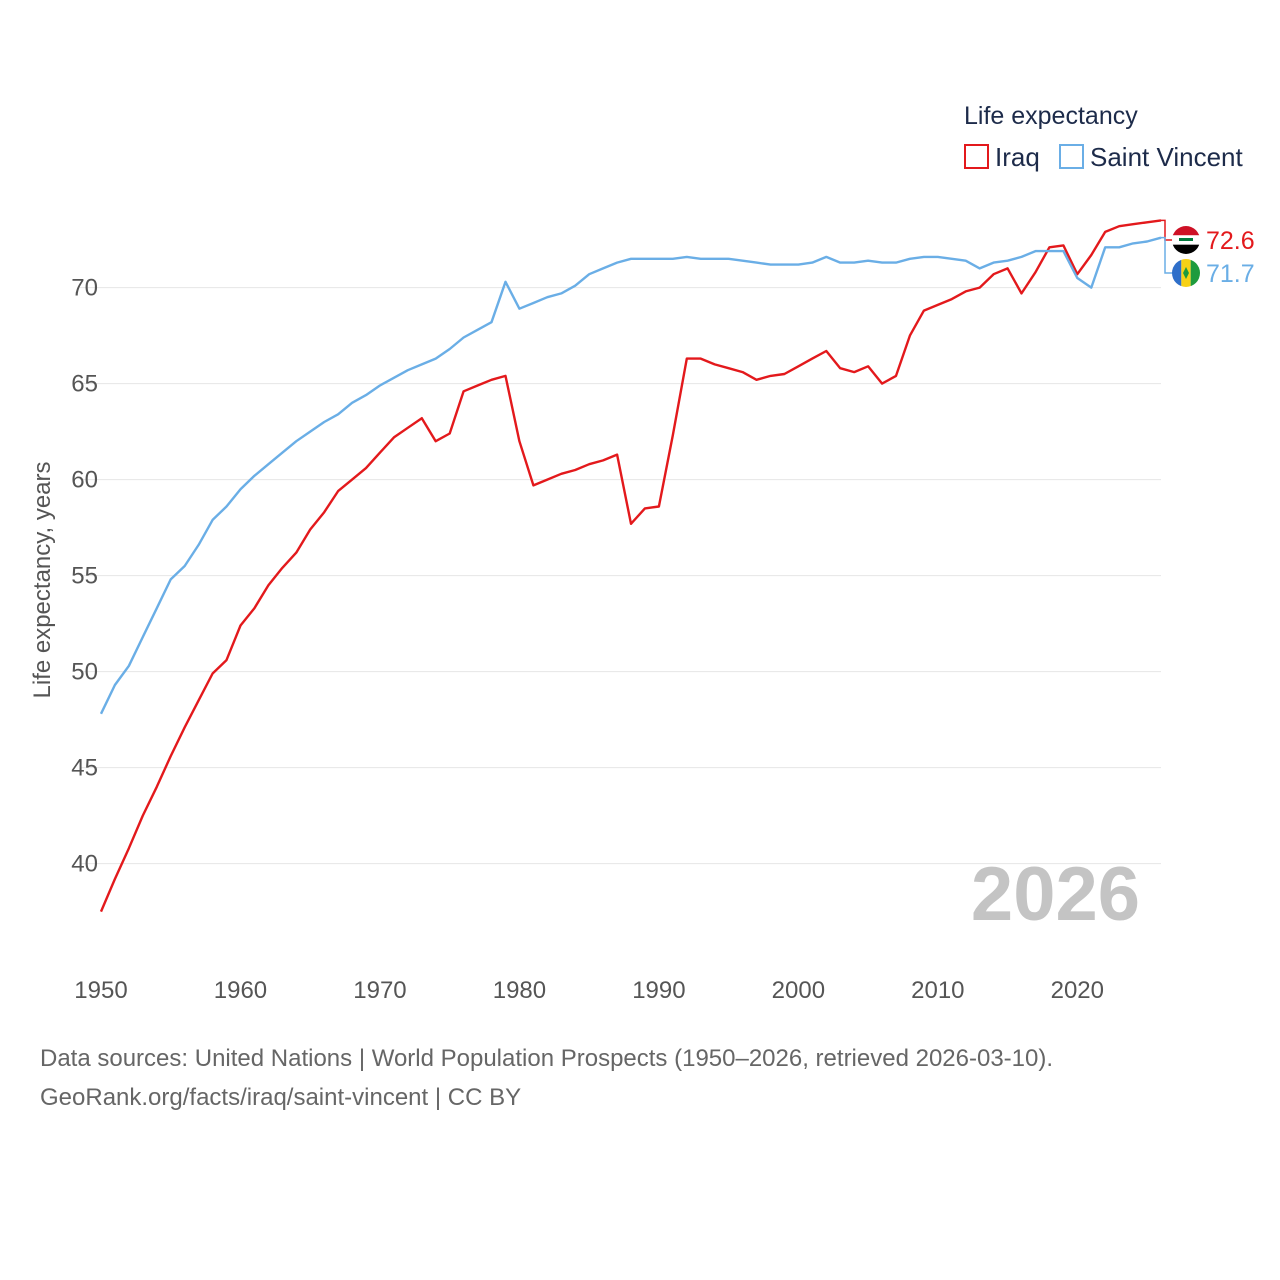  Describe the element at coordinates (937, 990) in the screenshot. I see `x-tick-label: 2010` at that location.